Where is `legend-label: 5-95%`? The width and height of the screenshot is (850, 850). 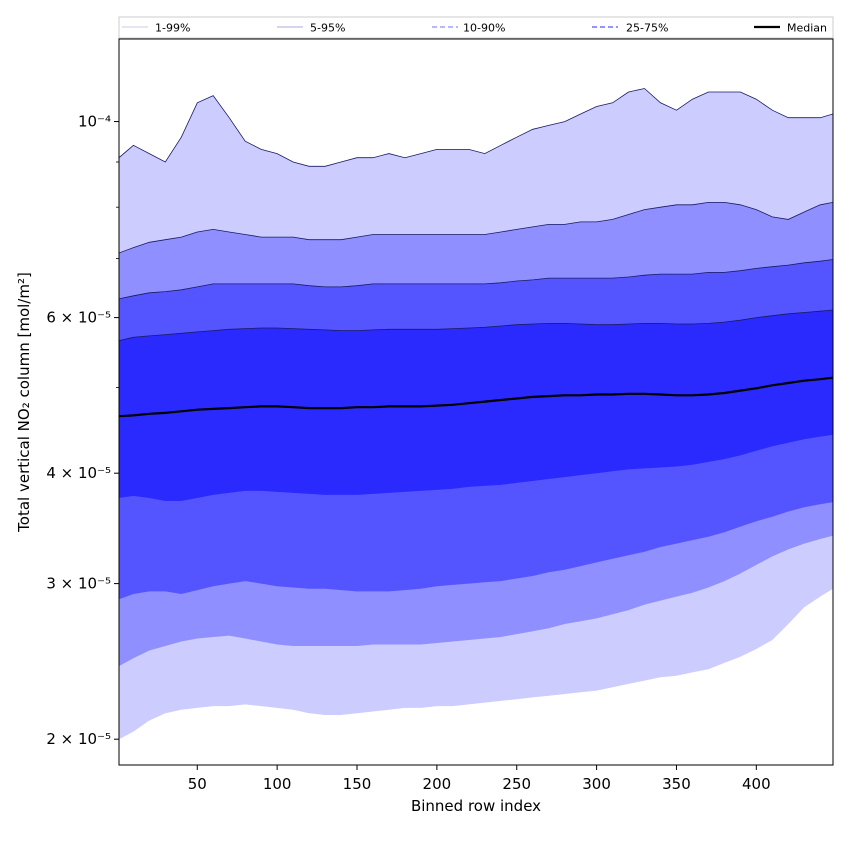
legend-label: 5-95% is located at coordinates (327, 28).